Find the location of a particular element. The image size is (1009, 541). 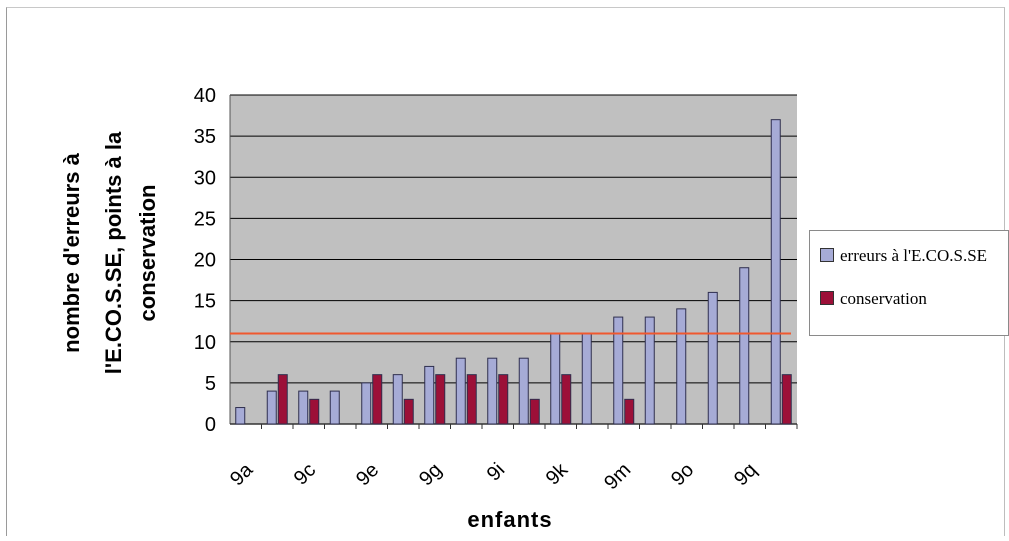

y-tick-label: 35 is located at coordinates (205, 137).